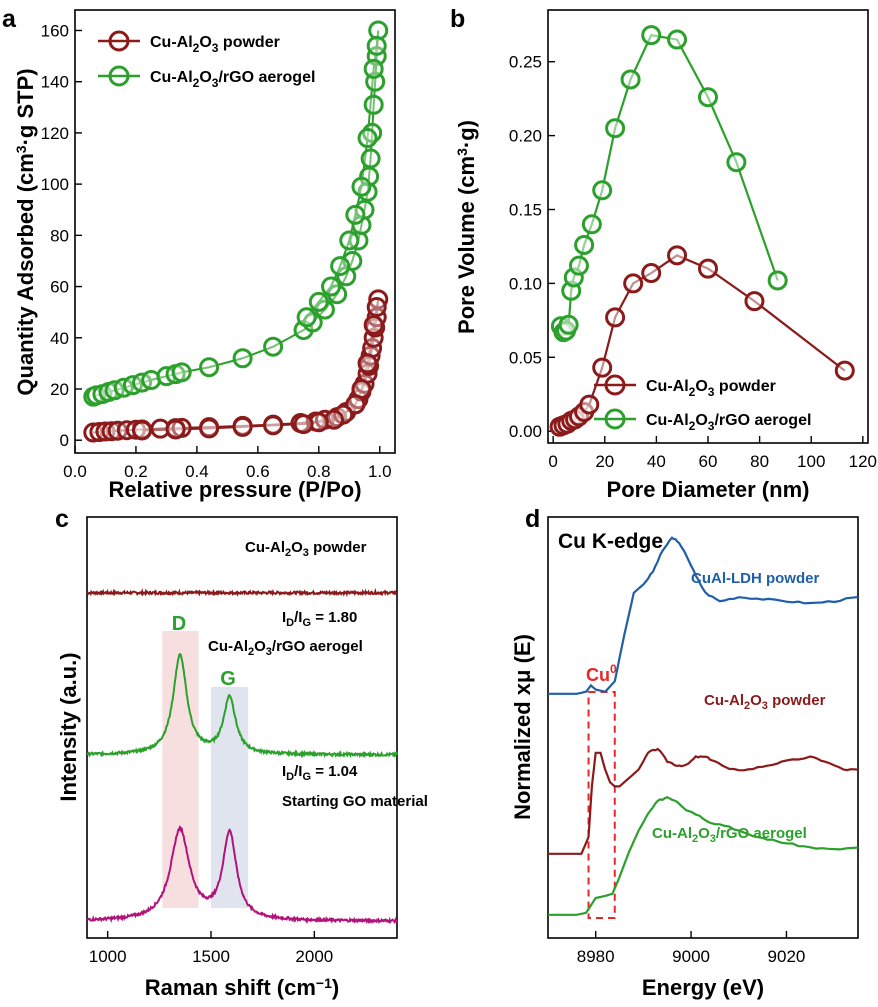 The width and height of the screenshot is (878, 1007). I want to click on x-axis-ticks-d: 8980 9000 9020, so click(691, 948).